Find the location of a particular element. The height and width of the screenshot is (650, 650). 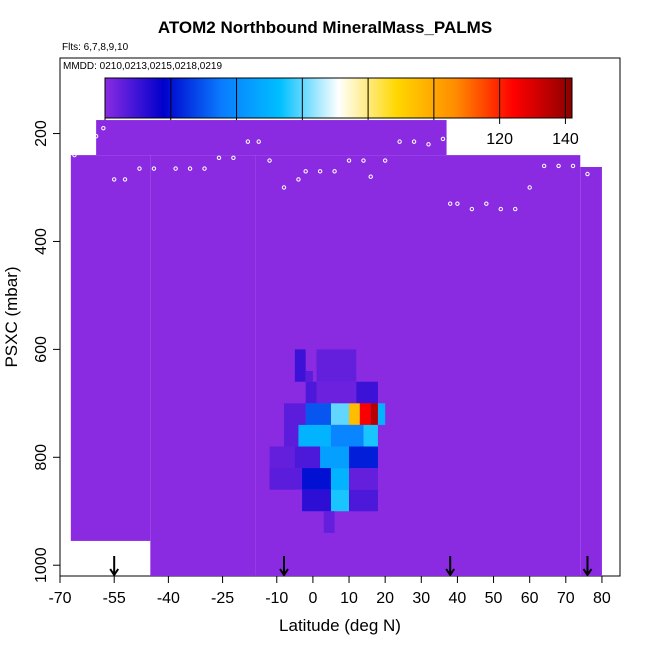

colorbar-gradient is located at coordinates (338, 98).